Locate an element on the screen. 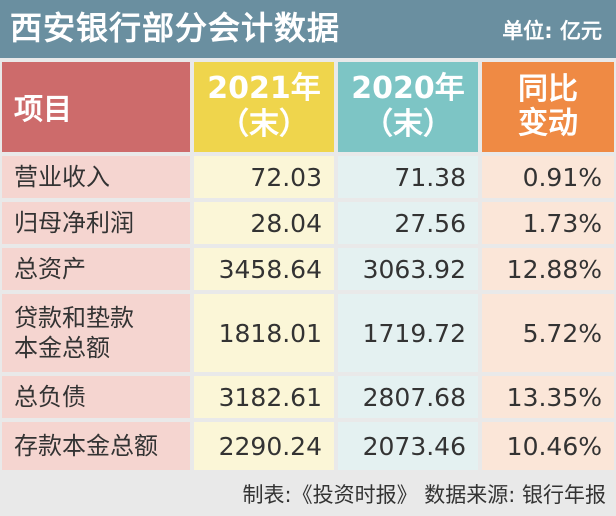 The width and height of the screenshot is (616, 516). table-row-label: 总负债 is located at coordinates (96, 397).